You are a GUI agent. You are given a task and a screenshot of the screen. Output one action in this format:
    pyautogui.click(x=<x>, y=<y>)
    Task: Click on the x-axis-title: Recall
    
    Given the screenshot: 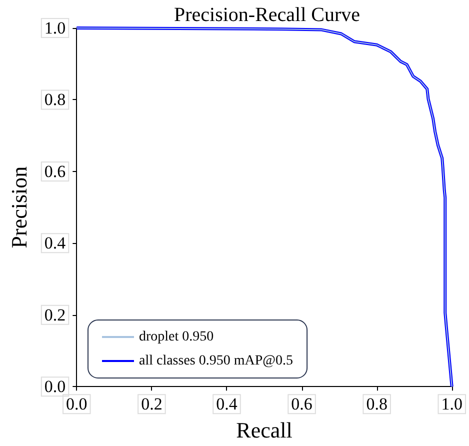 What is the action you would take?
    pyautogui.click(x=264, y=430)
    